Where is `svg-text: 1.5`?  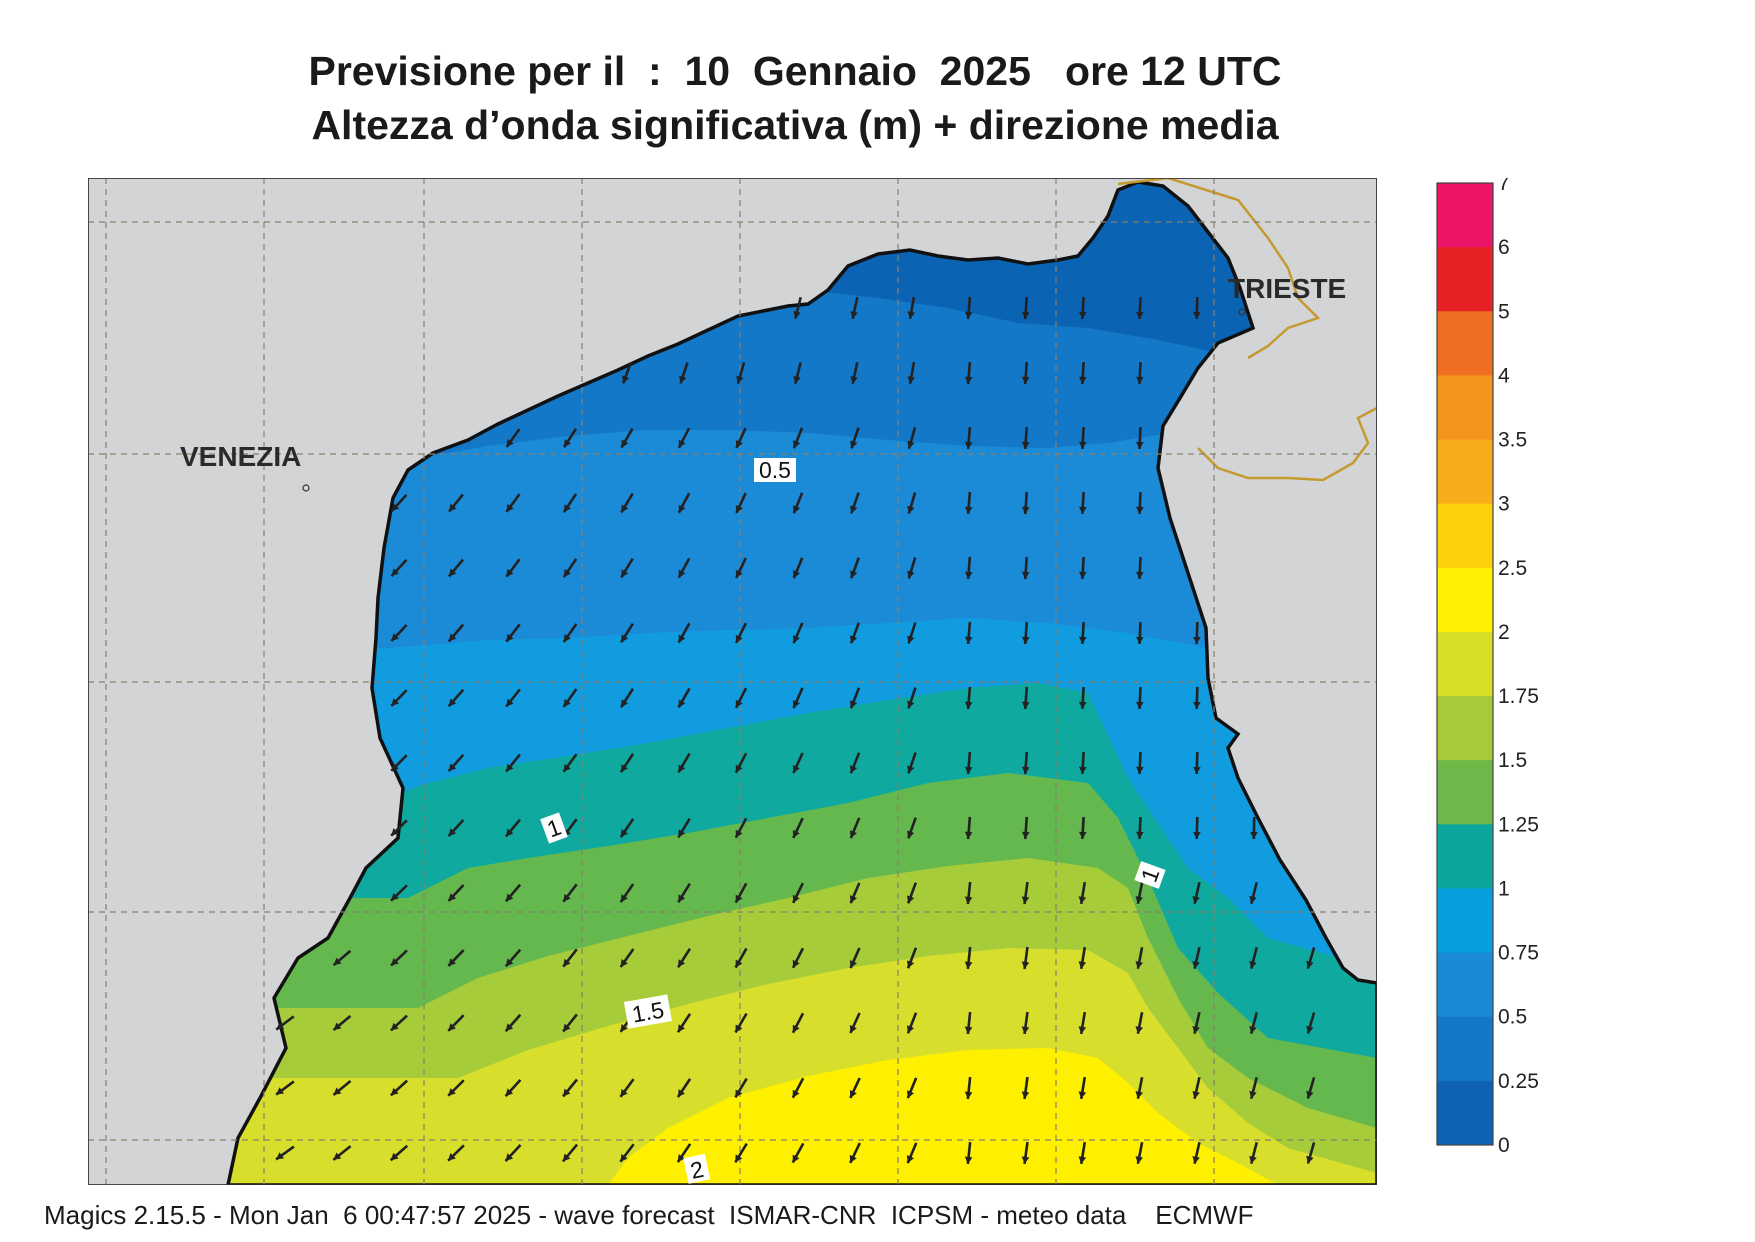
svg-text: 1.5 is located at coordinates (648, 1011).